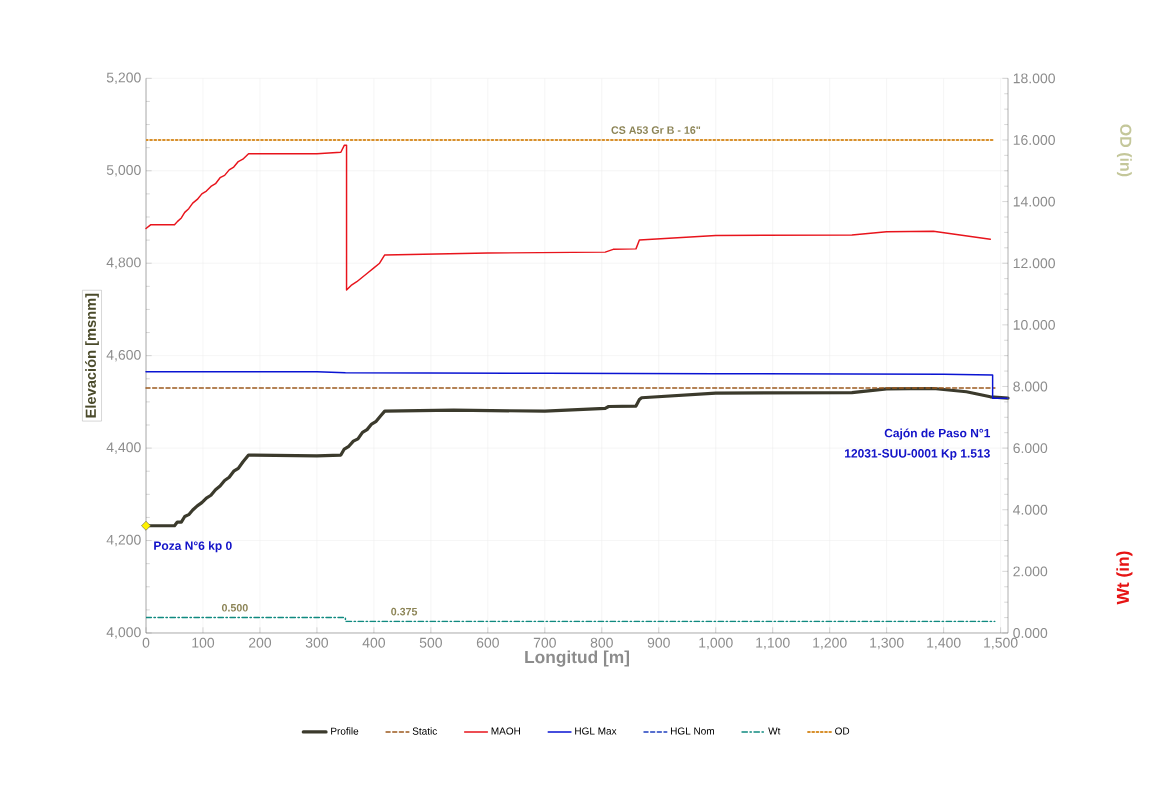 The height and width of the screenshot is (789, 1160). I want to click on y2-tick-label: 18.000, so click(1034, 78).